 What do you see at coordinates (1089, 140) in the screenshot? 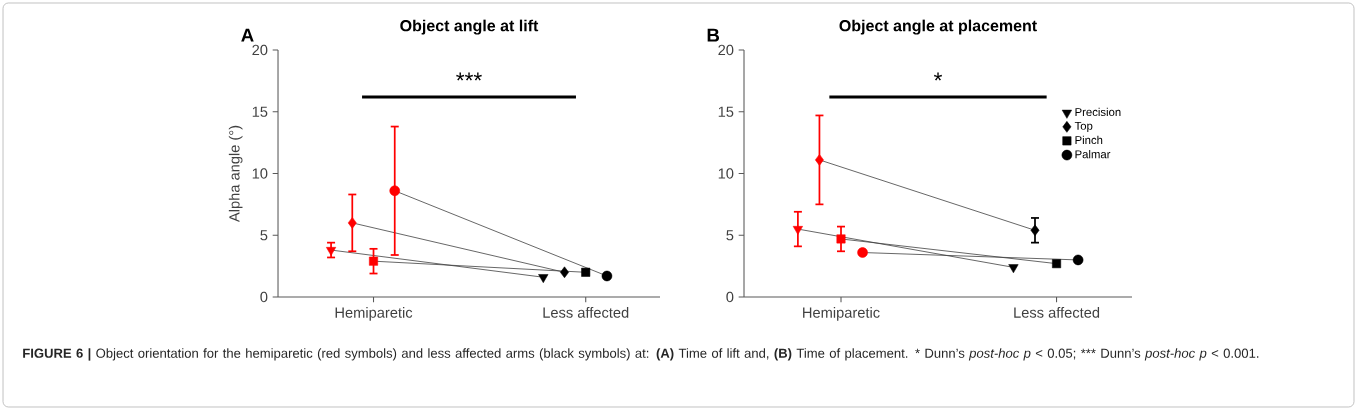
I see `legend-label: Pinch` at bounding box center [1089, 140].